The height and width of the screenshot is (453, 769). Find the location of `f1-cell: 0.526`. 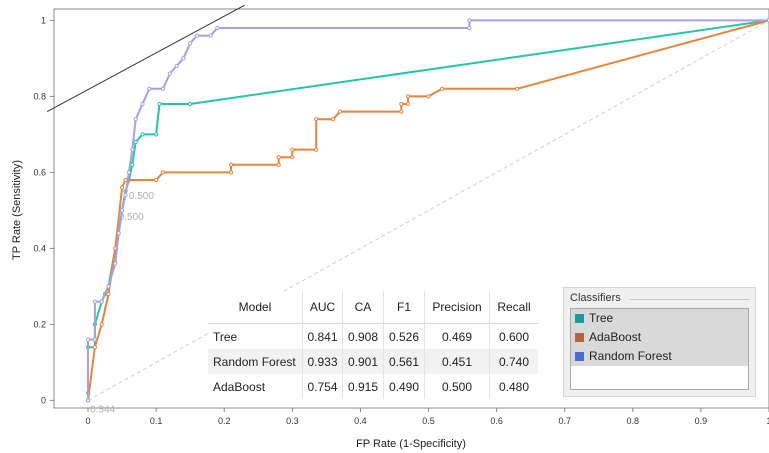

f1-cell: 0.526 is located at coordinates (404, 336).